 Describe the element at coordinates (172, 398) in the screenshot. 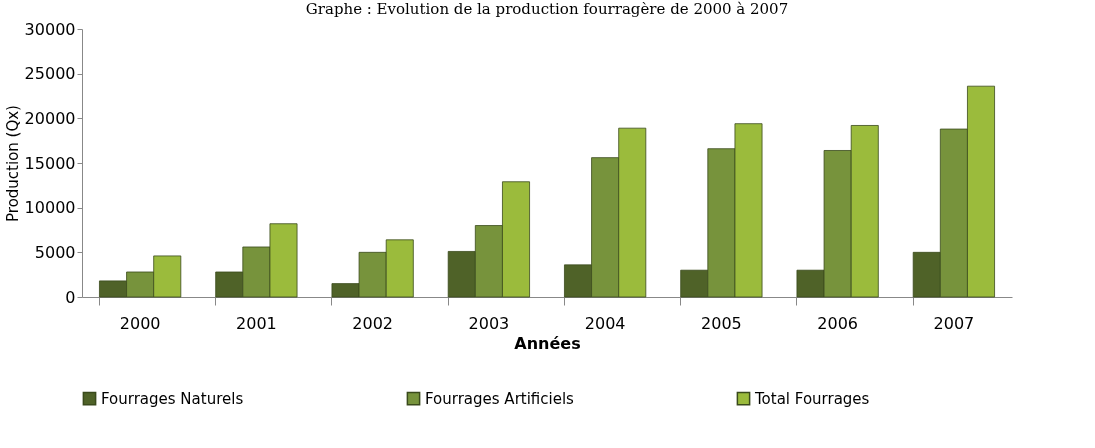

I see `legend-label: Fourrages Naturels` at that location.